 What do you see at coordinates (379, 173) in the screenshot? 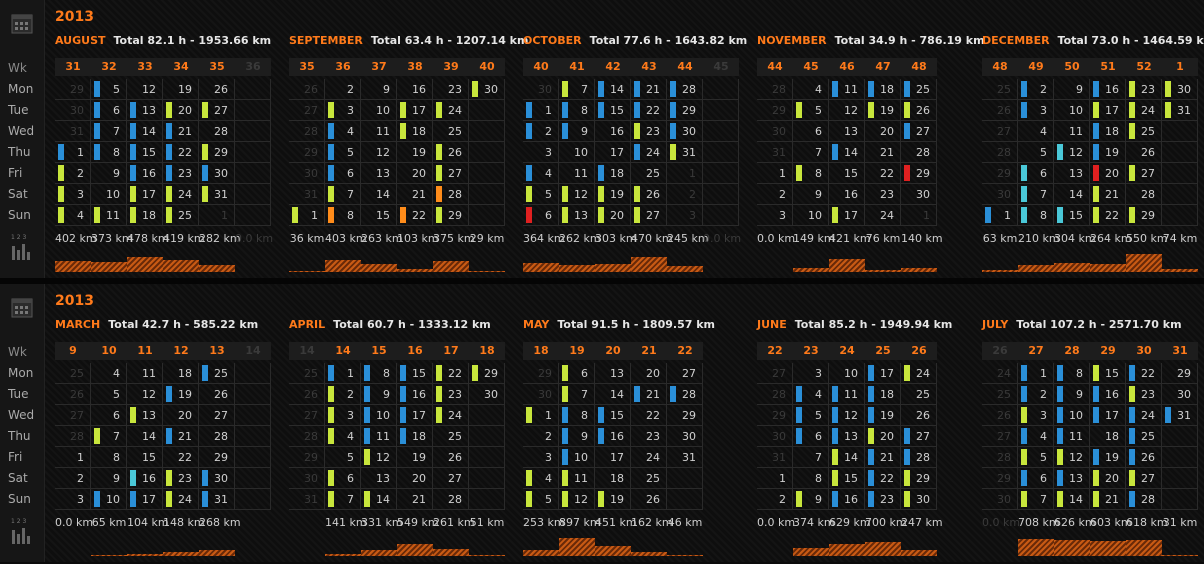
I see `day-cell: 13` at bounding box center [379, 173].